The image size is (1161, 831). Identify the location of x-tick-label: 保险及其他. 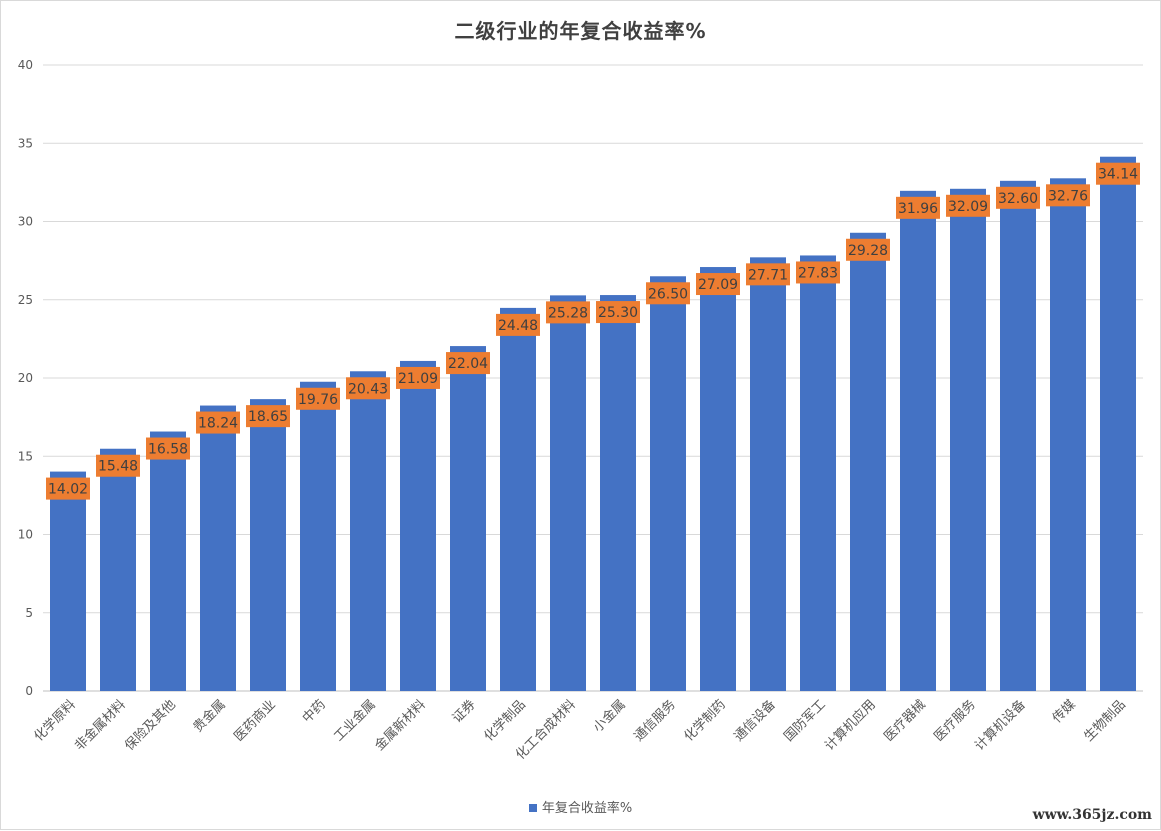
(150, 725).